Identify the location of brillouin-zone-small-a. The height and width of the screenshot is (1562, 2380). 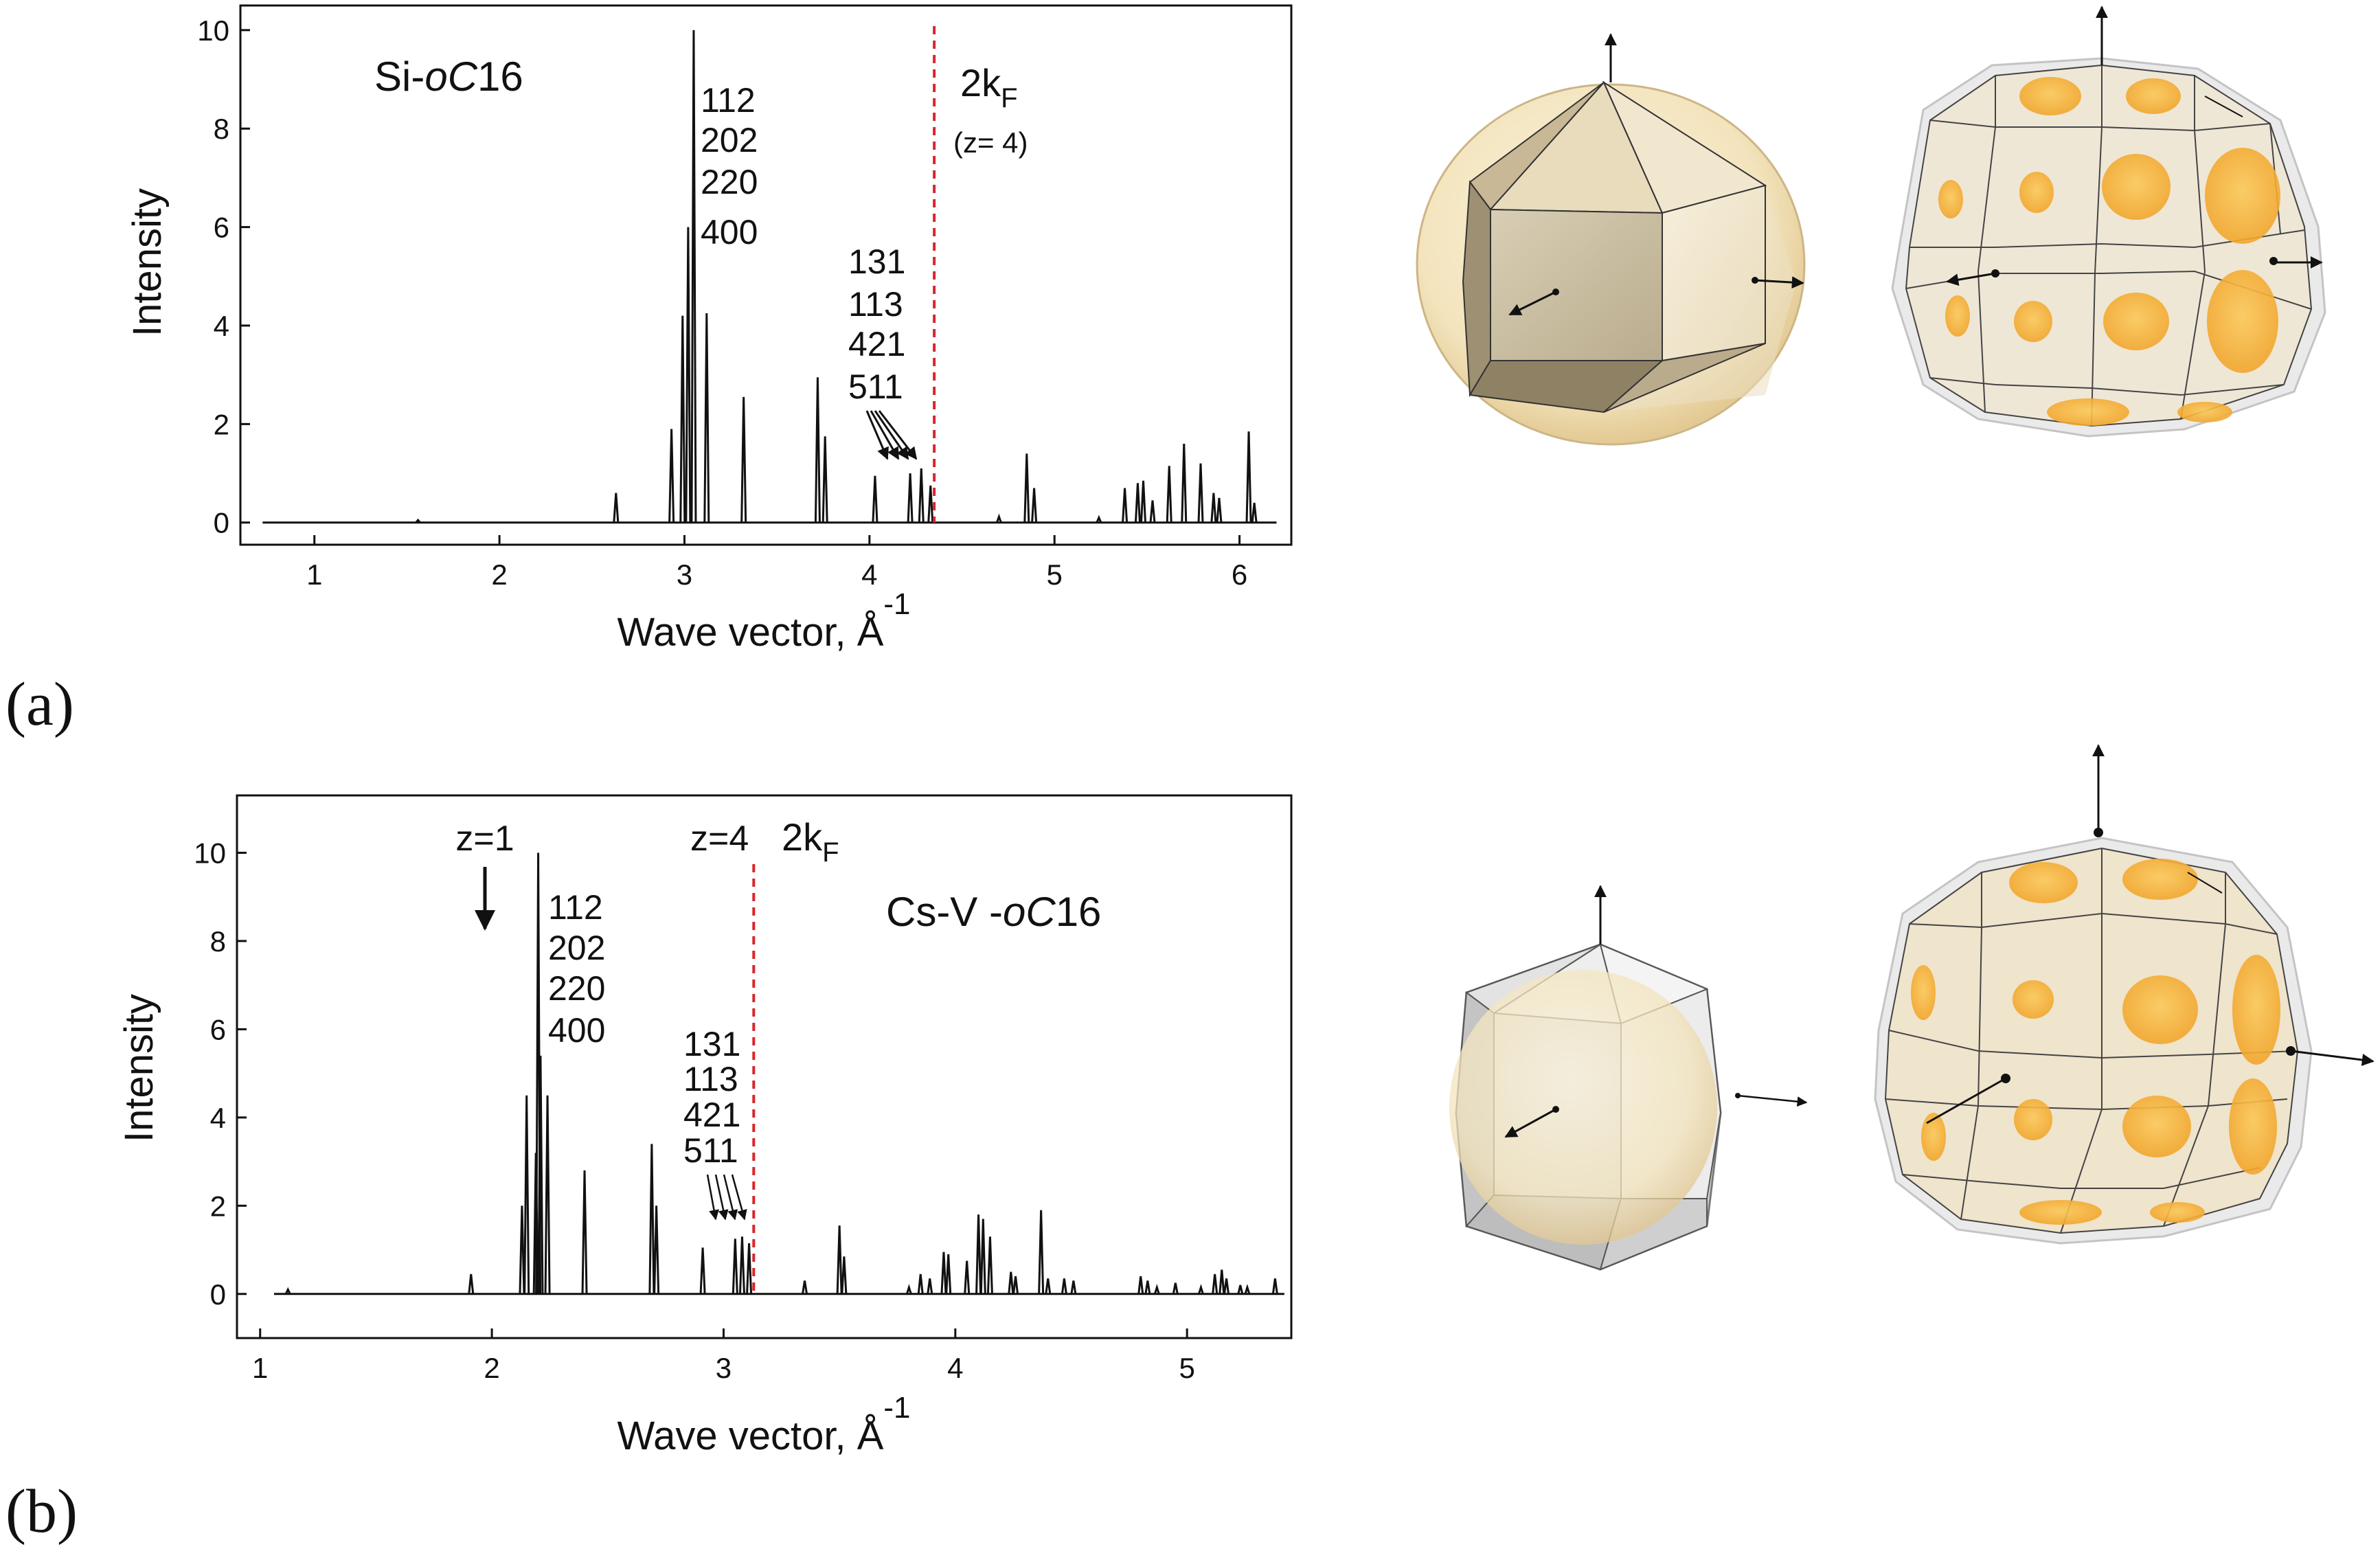
(1611, 239).